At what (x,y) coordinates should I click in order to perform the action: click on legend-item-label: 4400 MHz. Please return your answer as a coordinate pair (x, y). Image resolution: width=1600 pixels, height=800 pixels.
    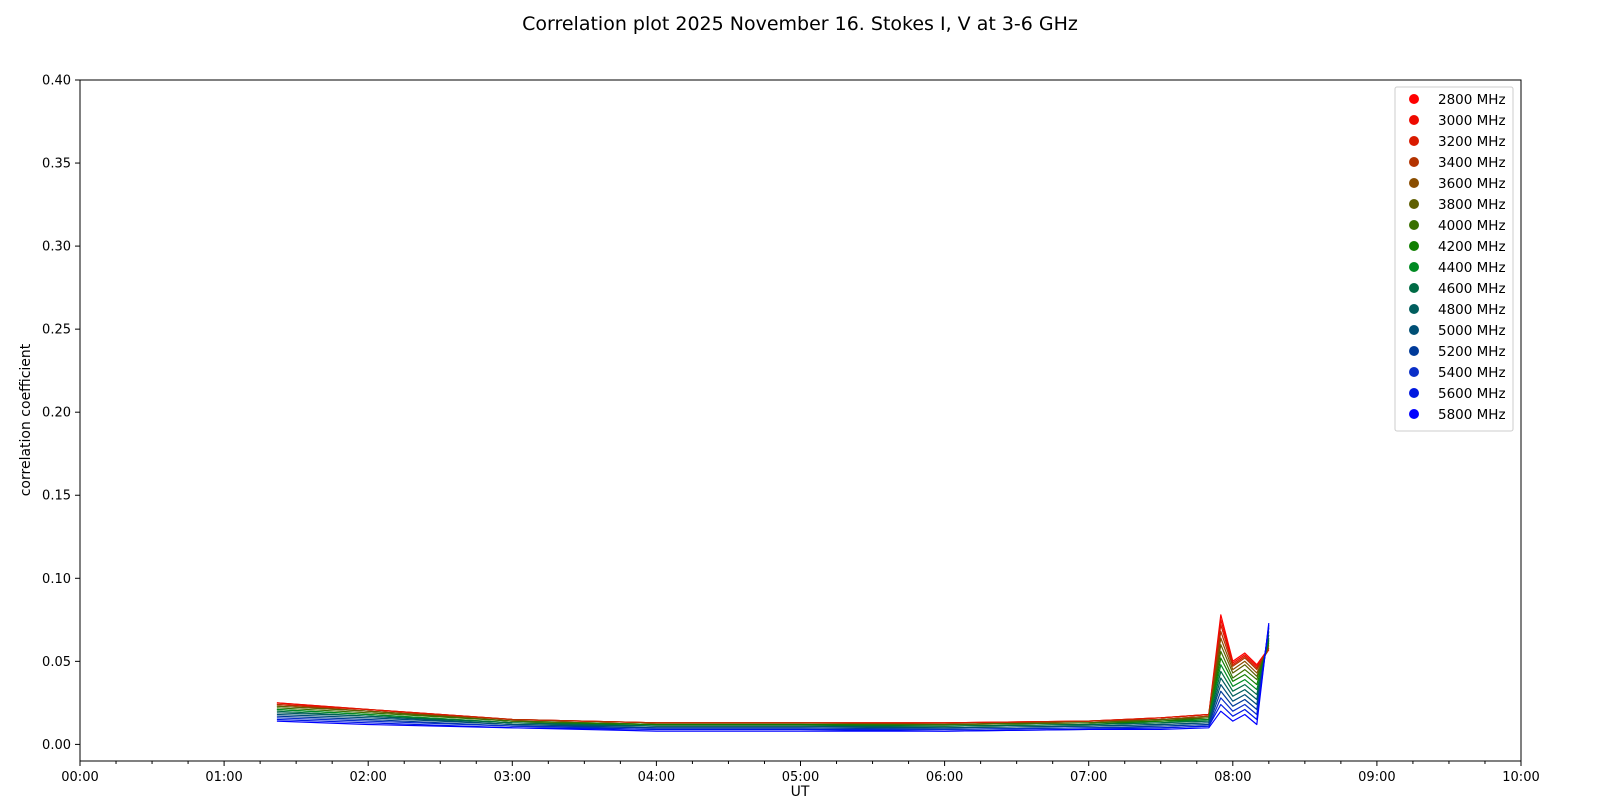
    Looking at the image, I should click on (1472, 268).